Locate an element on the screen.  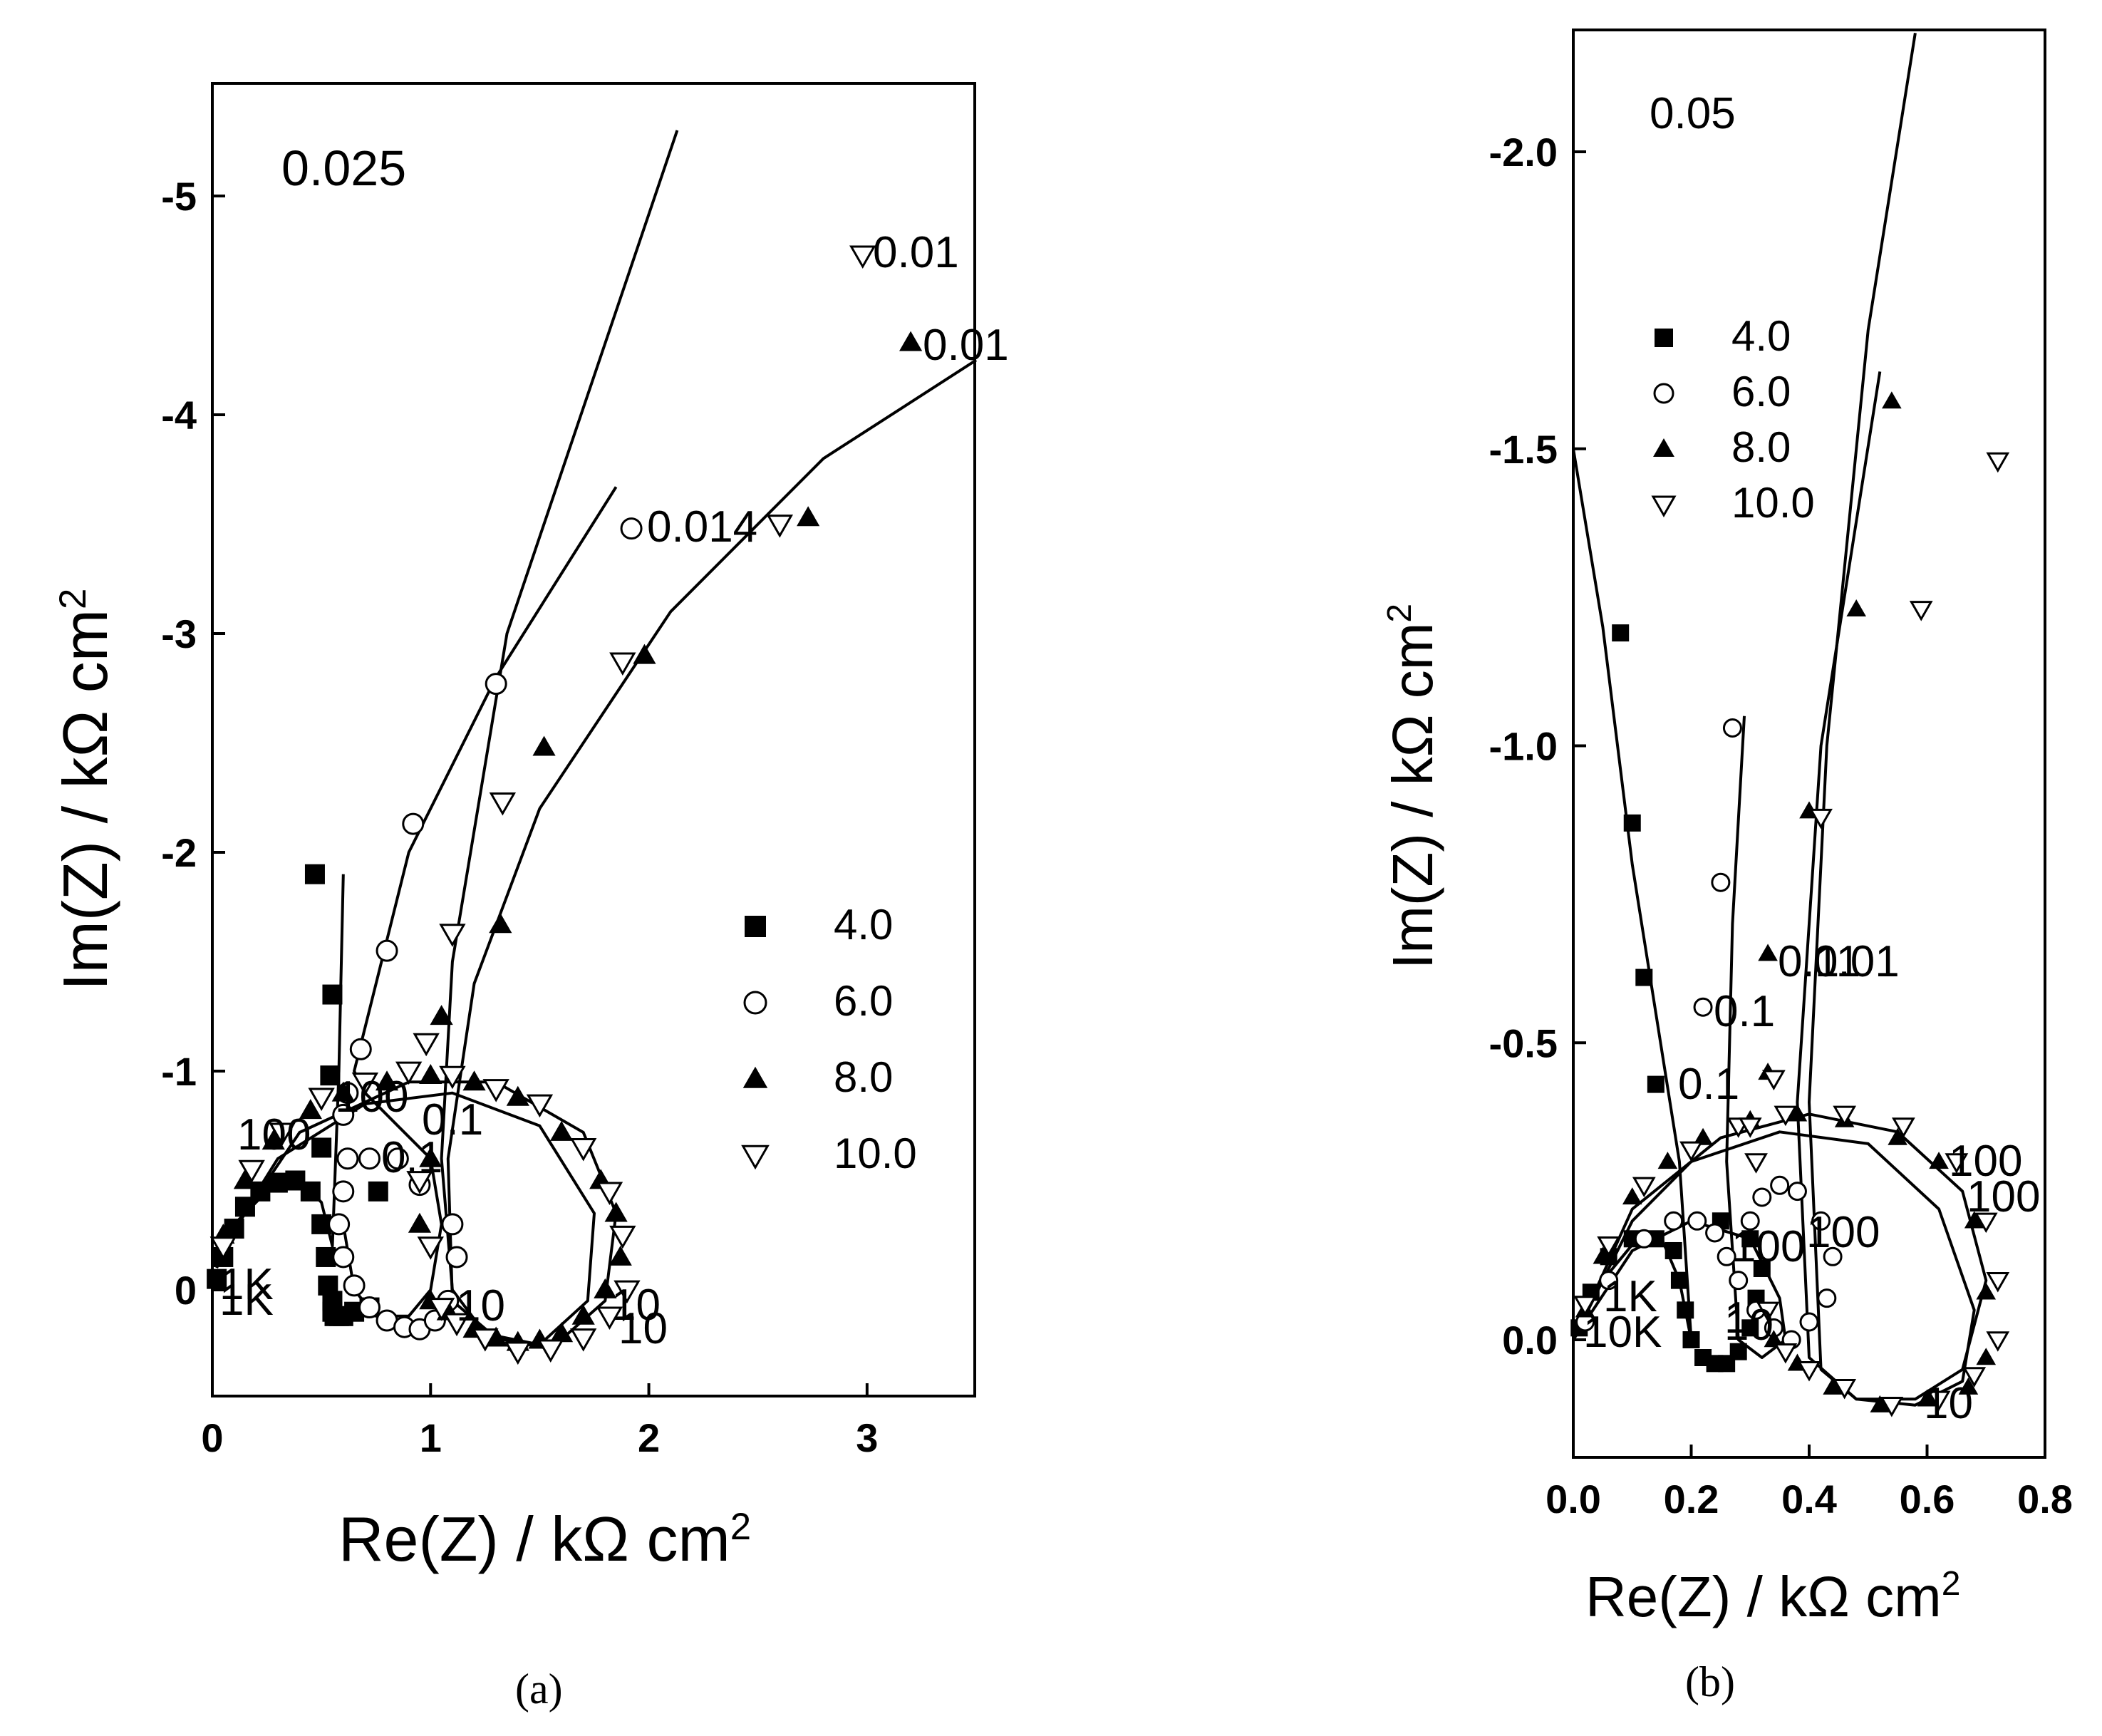
frequency-annotation: 0.11 is located at coordinates (1819, 961).